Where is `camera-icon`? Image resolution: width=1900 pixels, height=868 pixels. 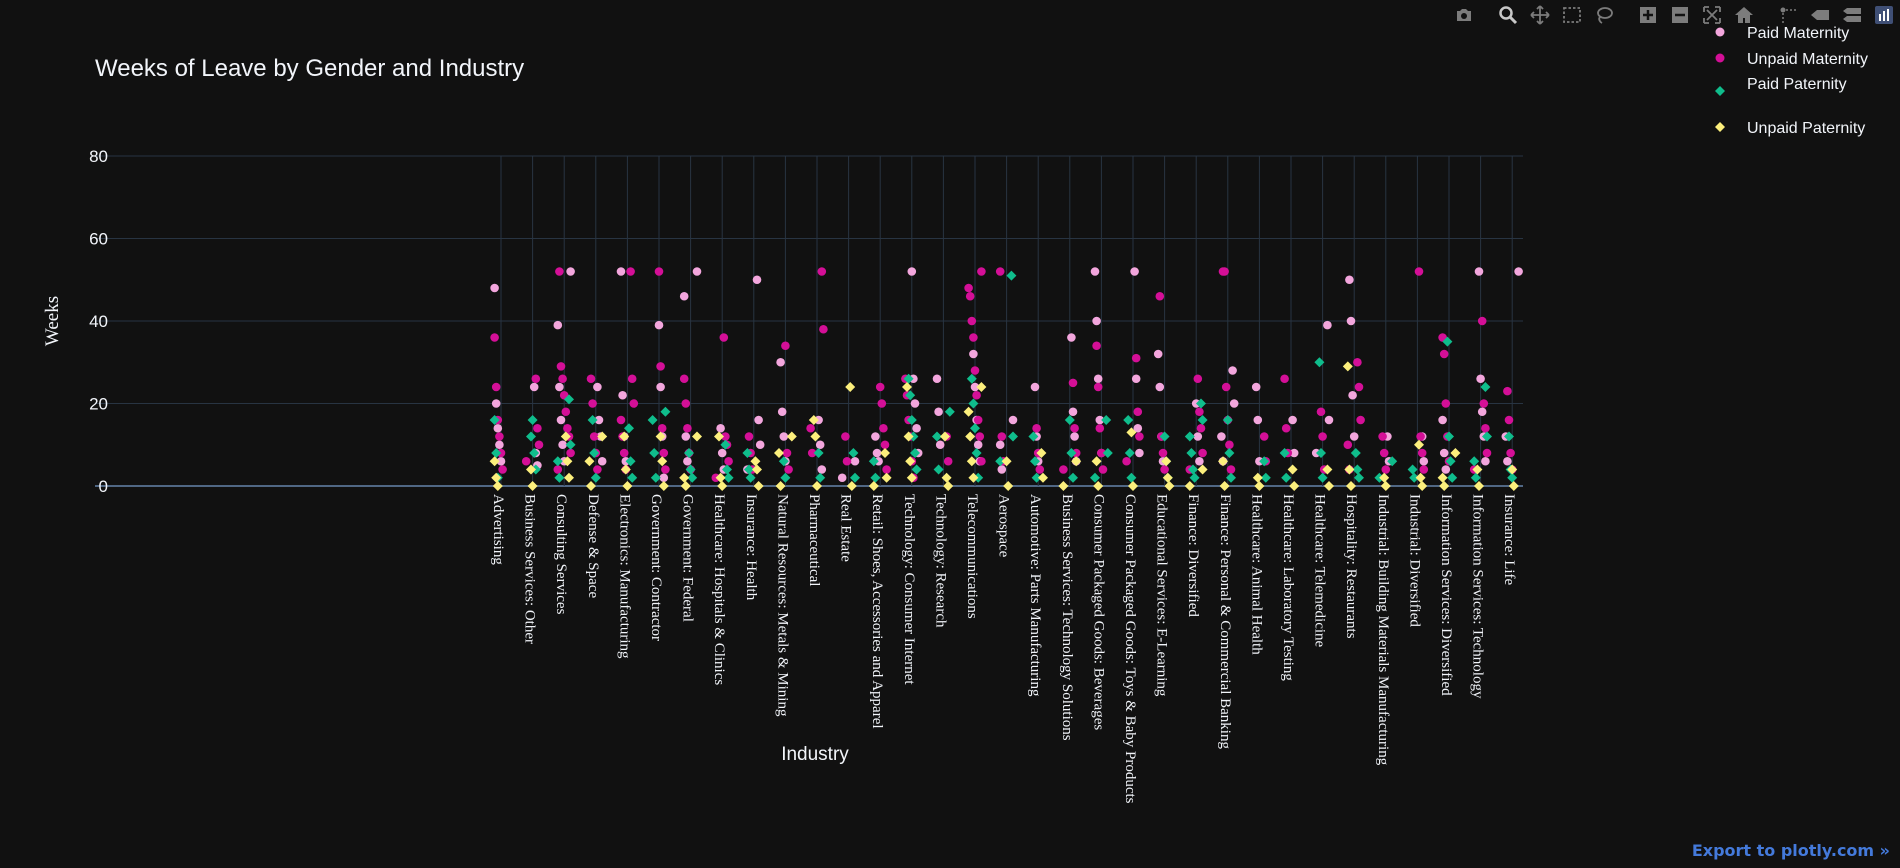 camera-icon is located at coordinates (1464, 15).